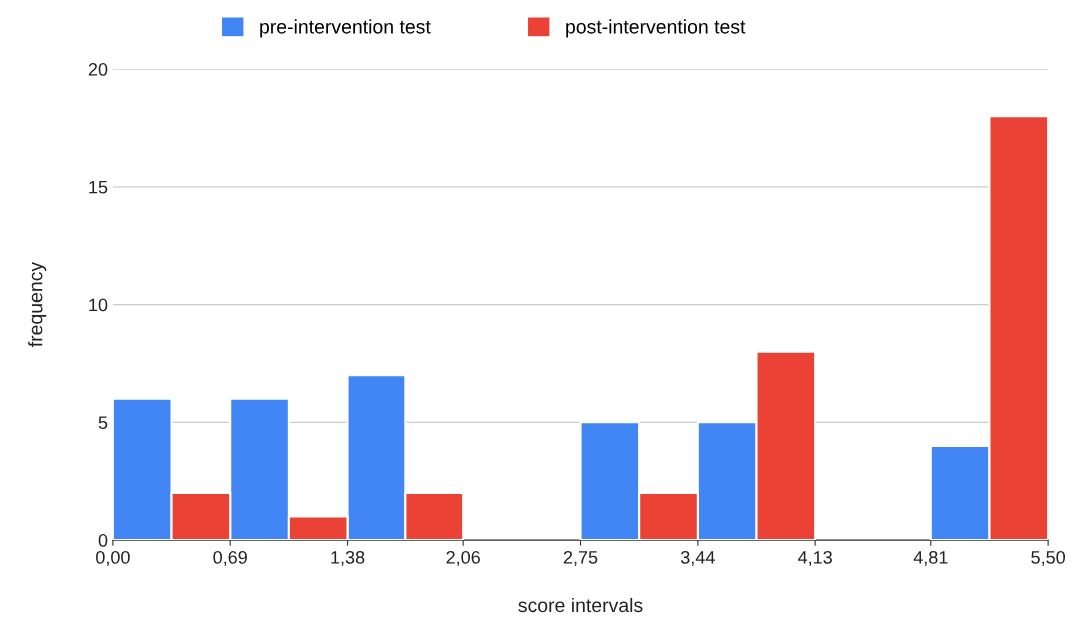 The height and width of the screenshot is (628, 1075). What do you see at coordinates (815, 558) in the screenshot?
I see `x-tick-label: 4,13` at bounding box center [815, 558].